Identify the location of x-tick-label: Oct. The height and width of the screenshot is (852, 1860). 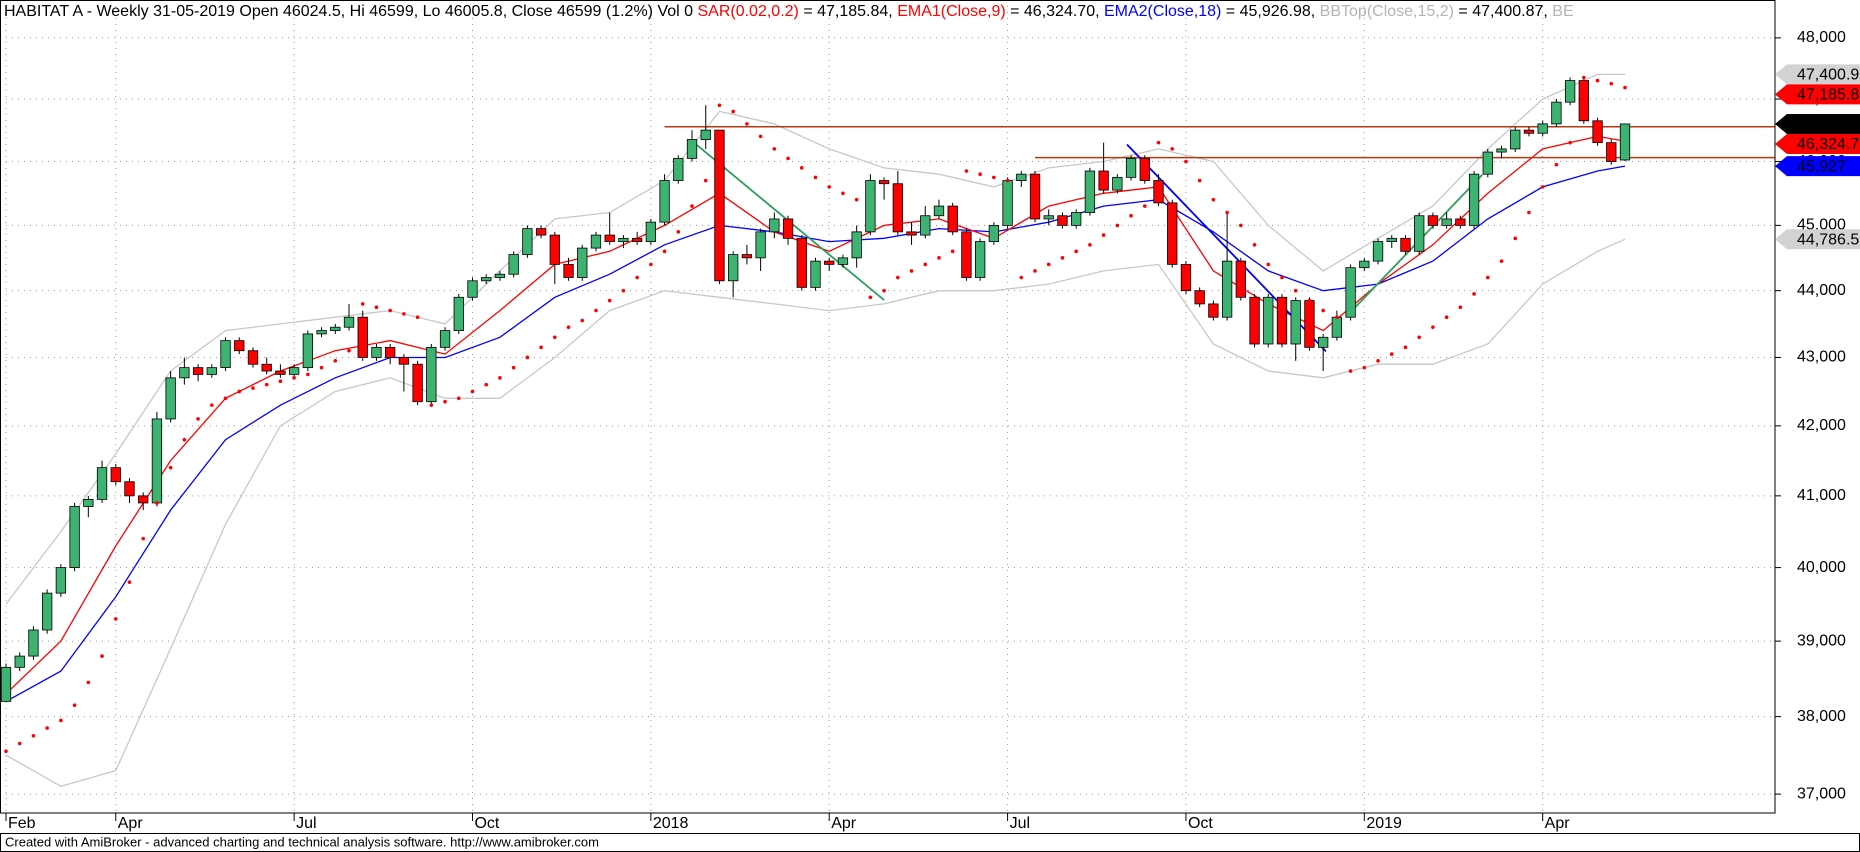
(486, 823).